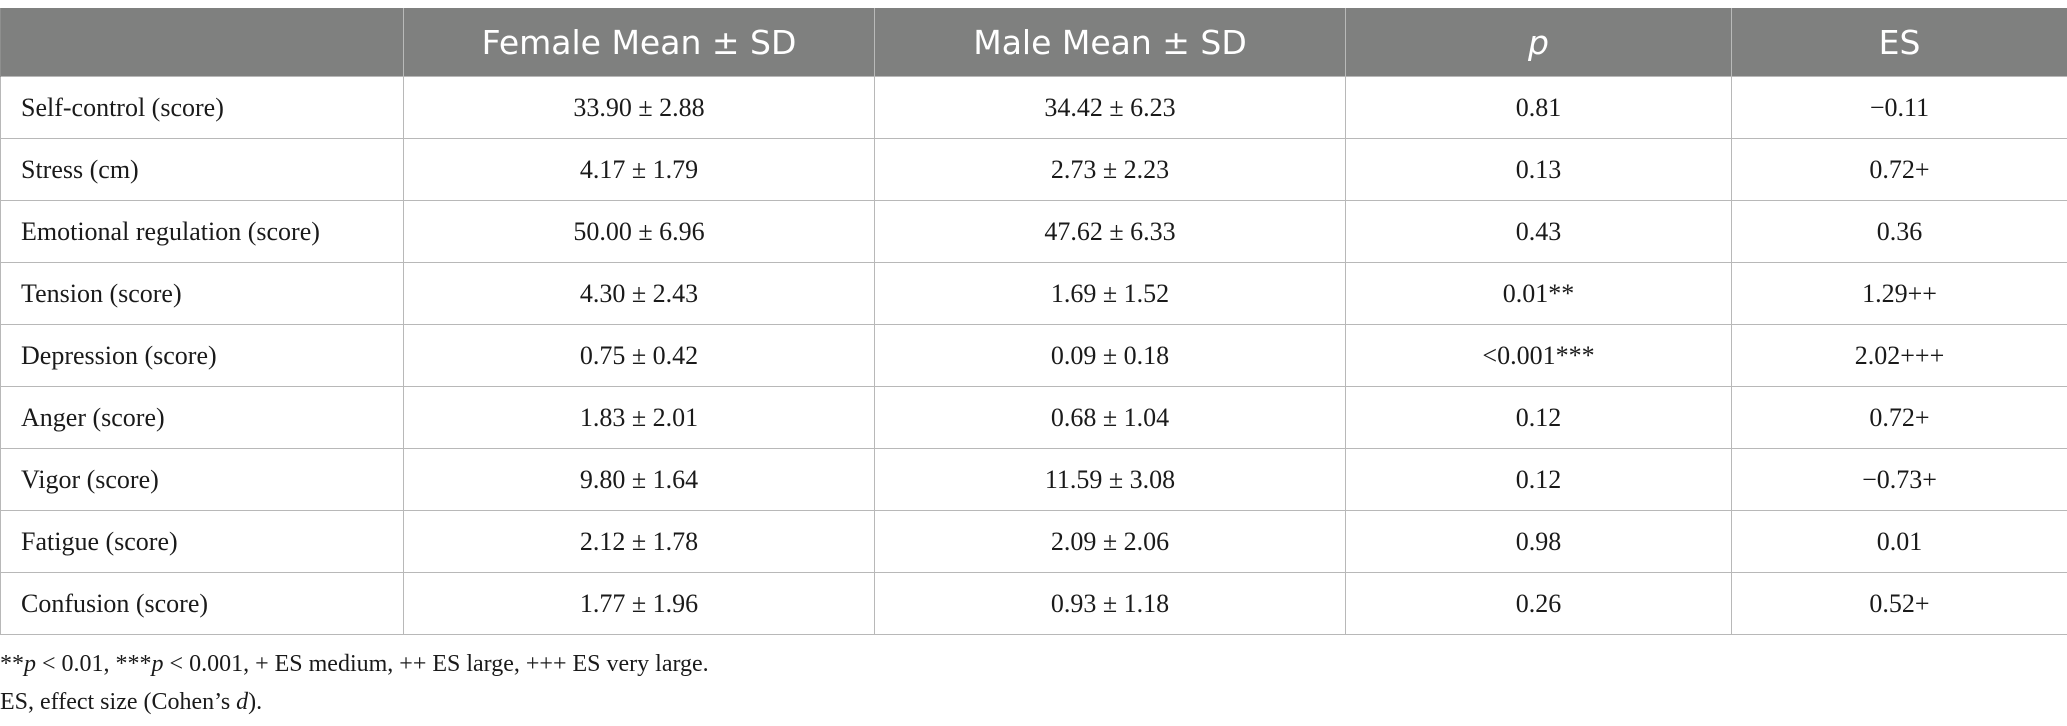 Image resolution: width=2067 pixels, height=726 pixels. Describe the element at coordinates (639, 42) in the screenshot. I see `header-female-mean-sd: Female Mean ± SD` at that location.